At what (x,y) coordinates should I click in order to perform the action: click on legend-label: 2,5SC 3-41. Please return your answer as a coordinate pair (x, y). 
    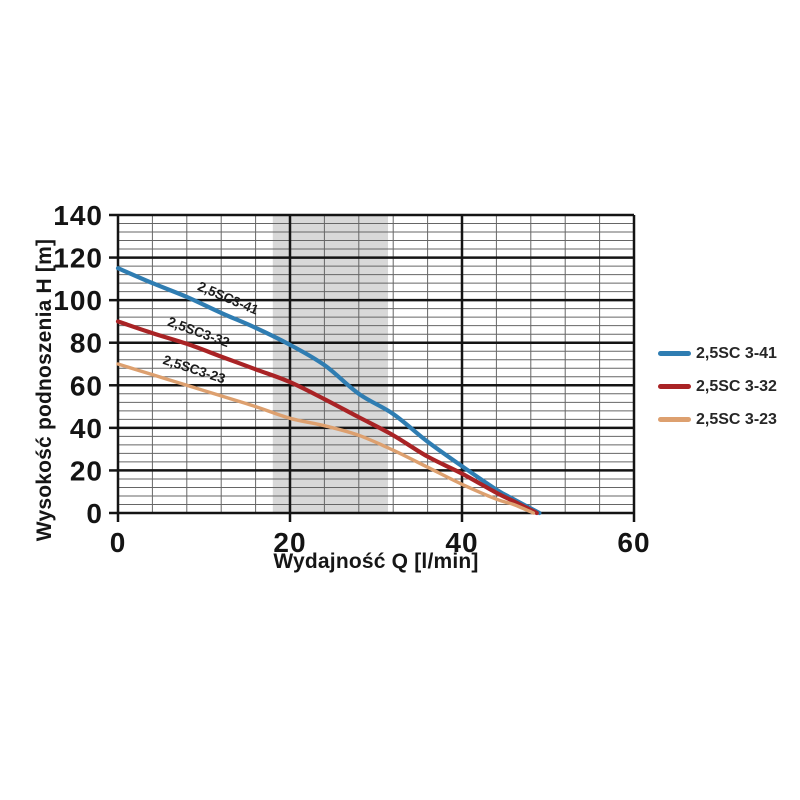
    Looking at the image, I should click on (736, 353).